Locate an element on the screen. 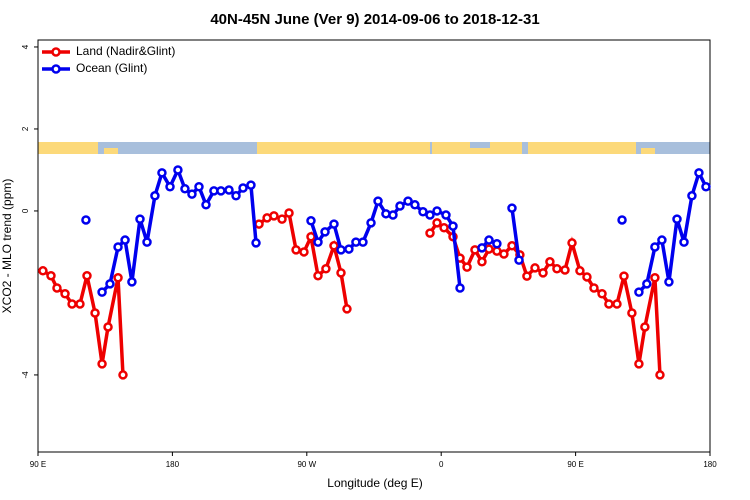 The height and width of the screenshot is (500, 750). y-tick-label: 2 is located at coordinates (25, 128).